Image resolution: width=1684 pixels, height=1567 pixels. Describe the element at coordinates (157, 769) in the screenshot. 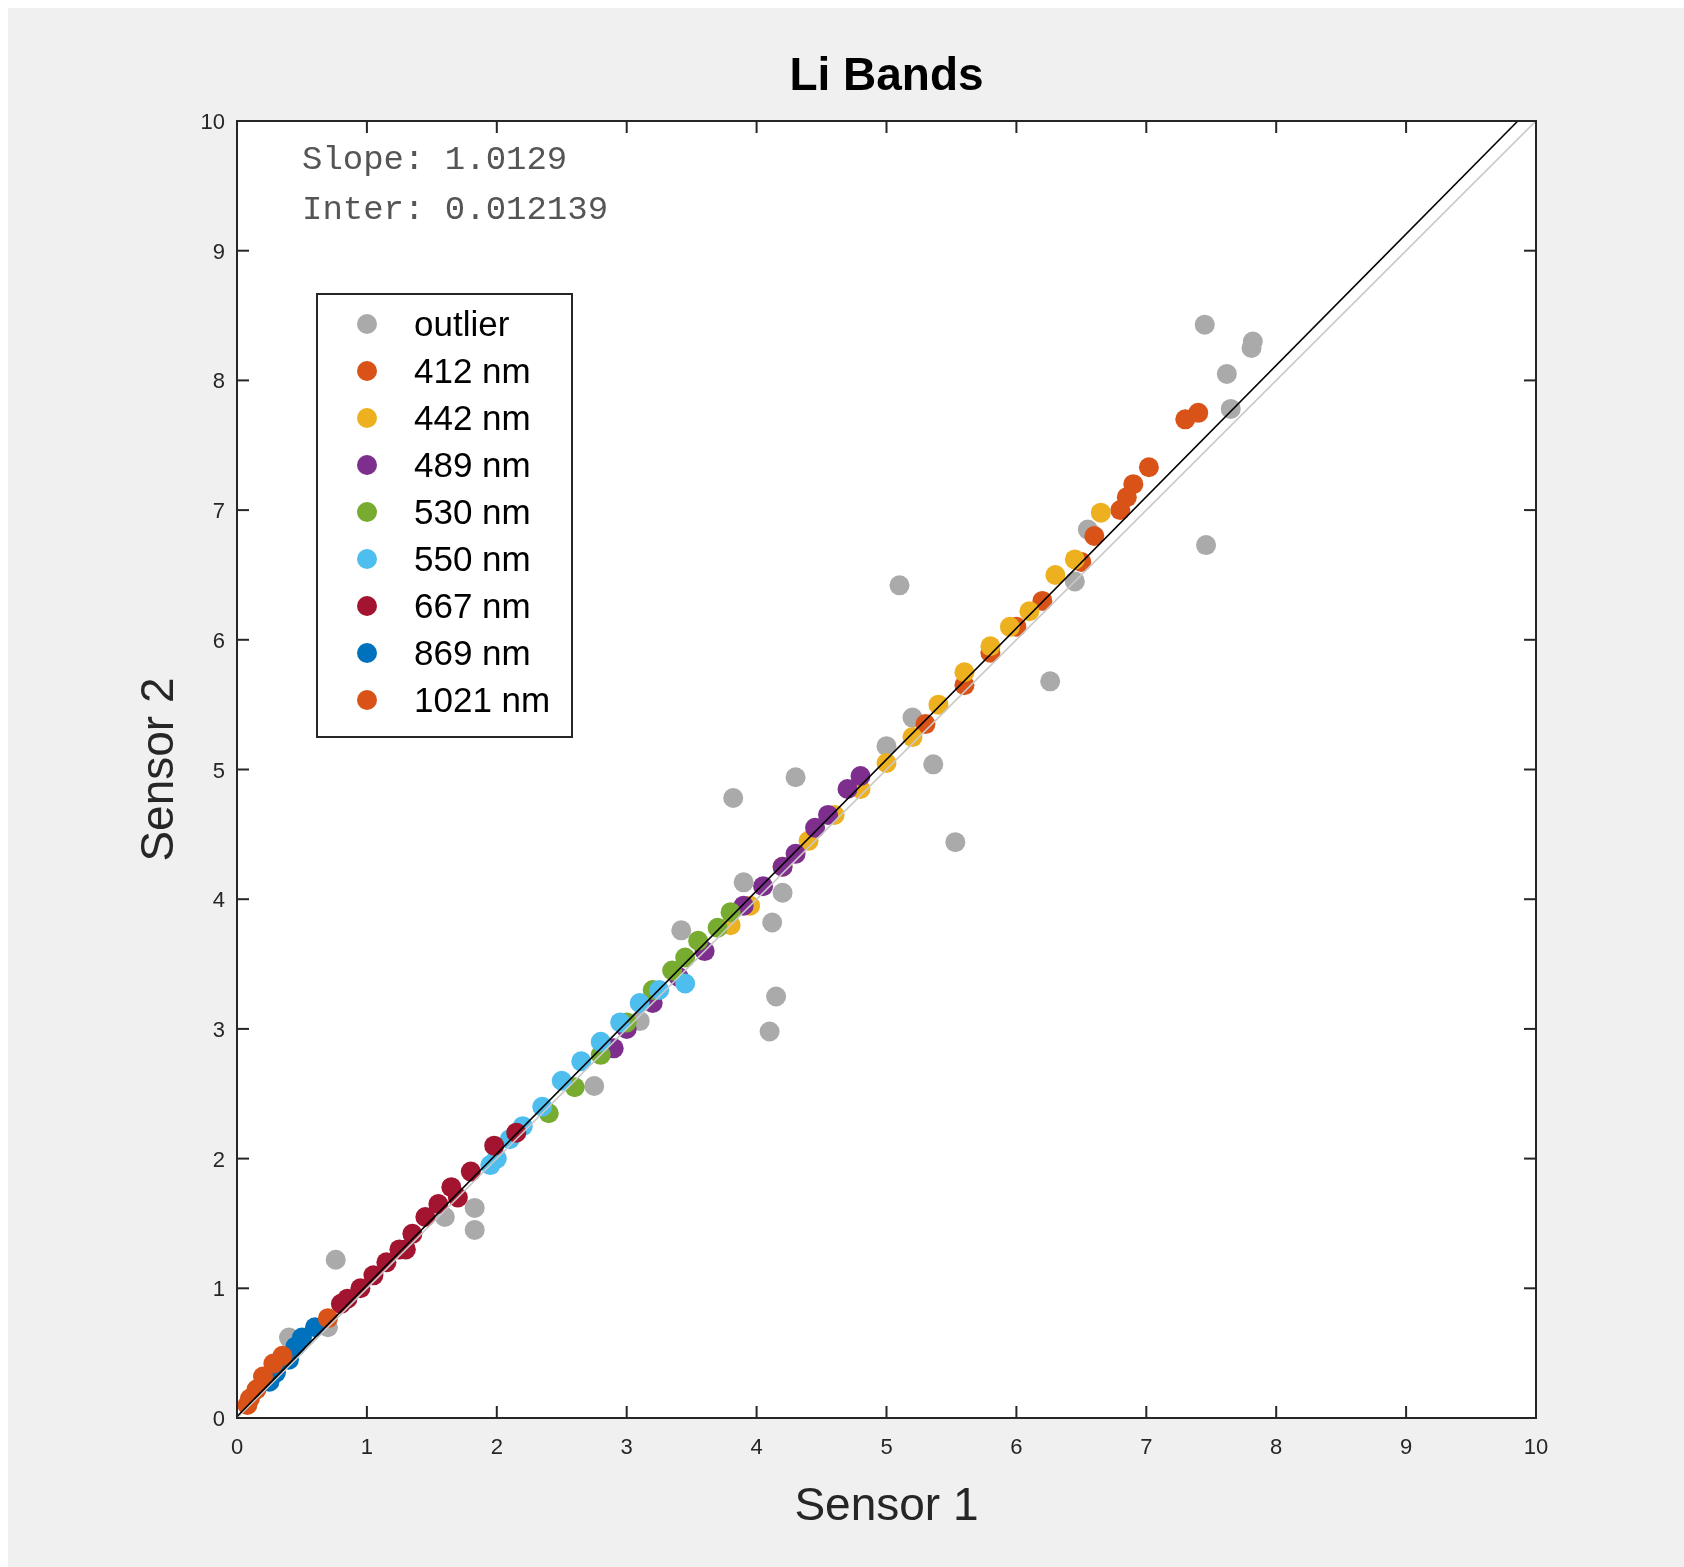

I see `y-axis-title: Sensor 2` at that location.